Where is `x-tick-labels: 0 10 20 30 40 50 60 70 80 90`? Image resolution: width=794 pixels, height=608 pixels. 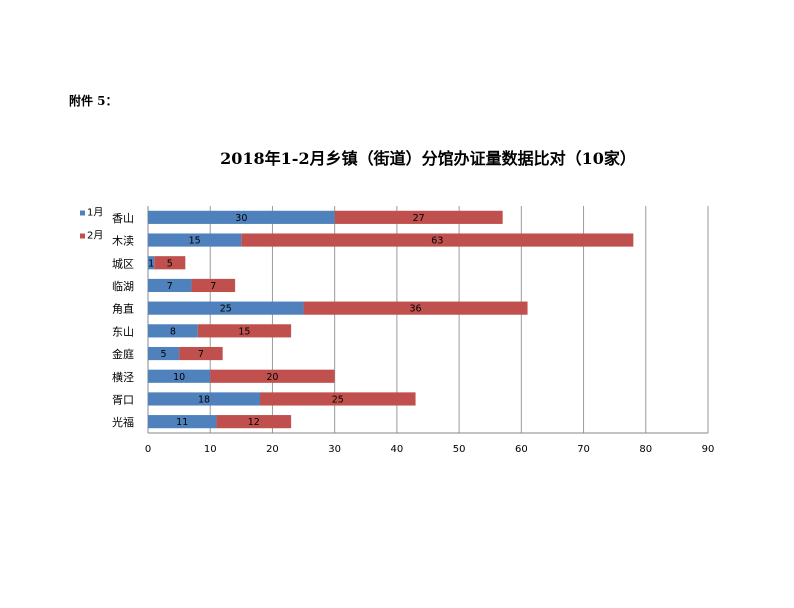 x-tick-labels: 0 10 20 30 40 50 60 70 80 90 is located at coordinates (430, 449).